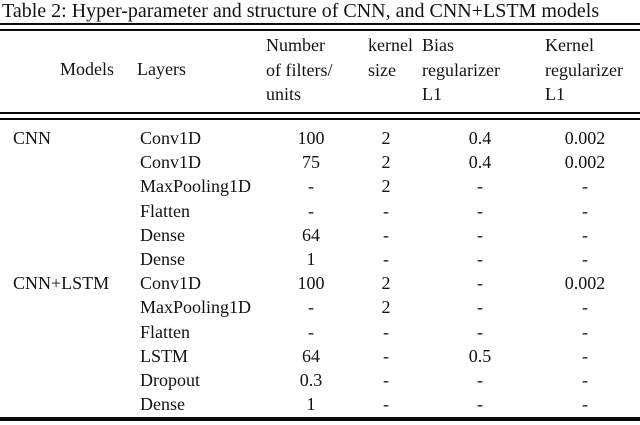 Image resolution: width=640 pixels, height=425 pixels. Describe the element at coordinates (461, 69) in the screenshot. I see `column-header-bias-regularizer: Bias regularizer L1` at that location.